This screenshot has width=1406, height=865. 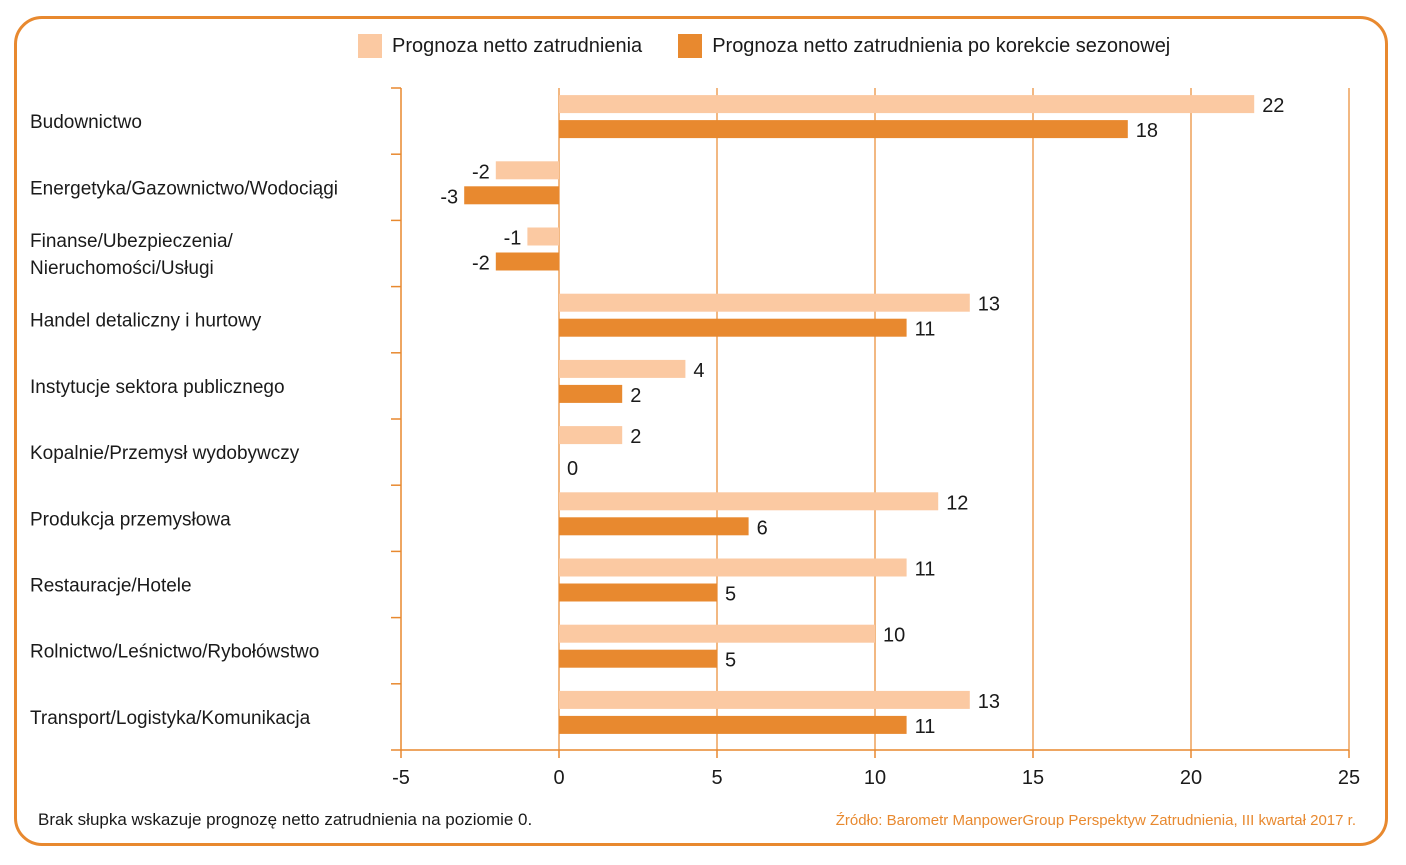 I want to click on x-tick-label: 0, so click(x=558, y=778).